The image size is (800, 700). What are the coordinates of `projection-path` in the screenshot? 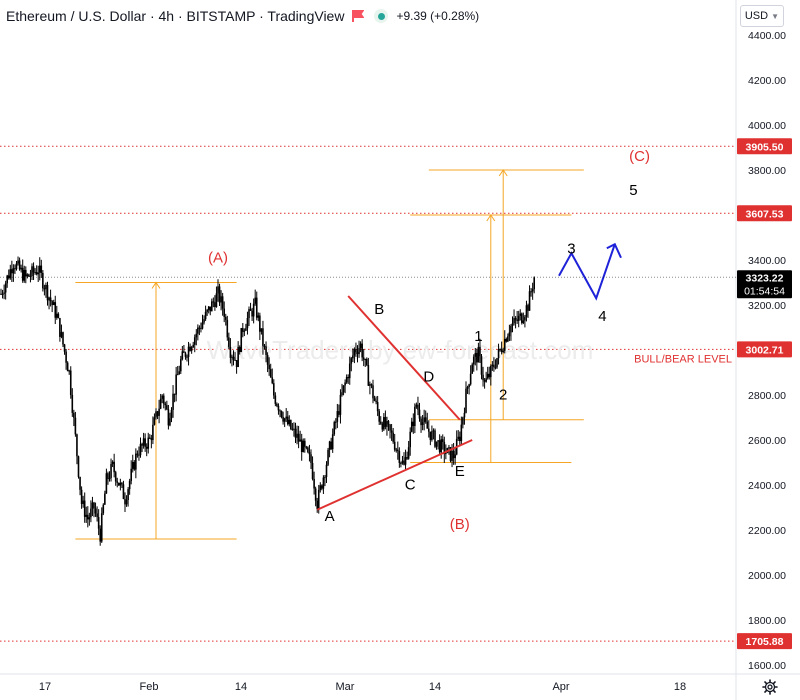 It's located at (590, 271).